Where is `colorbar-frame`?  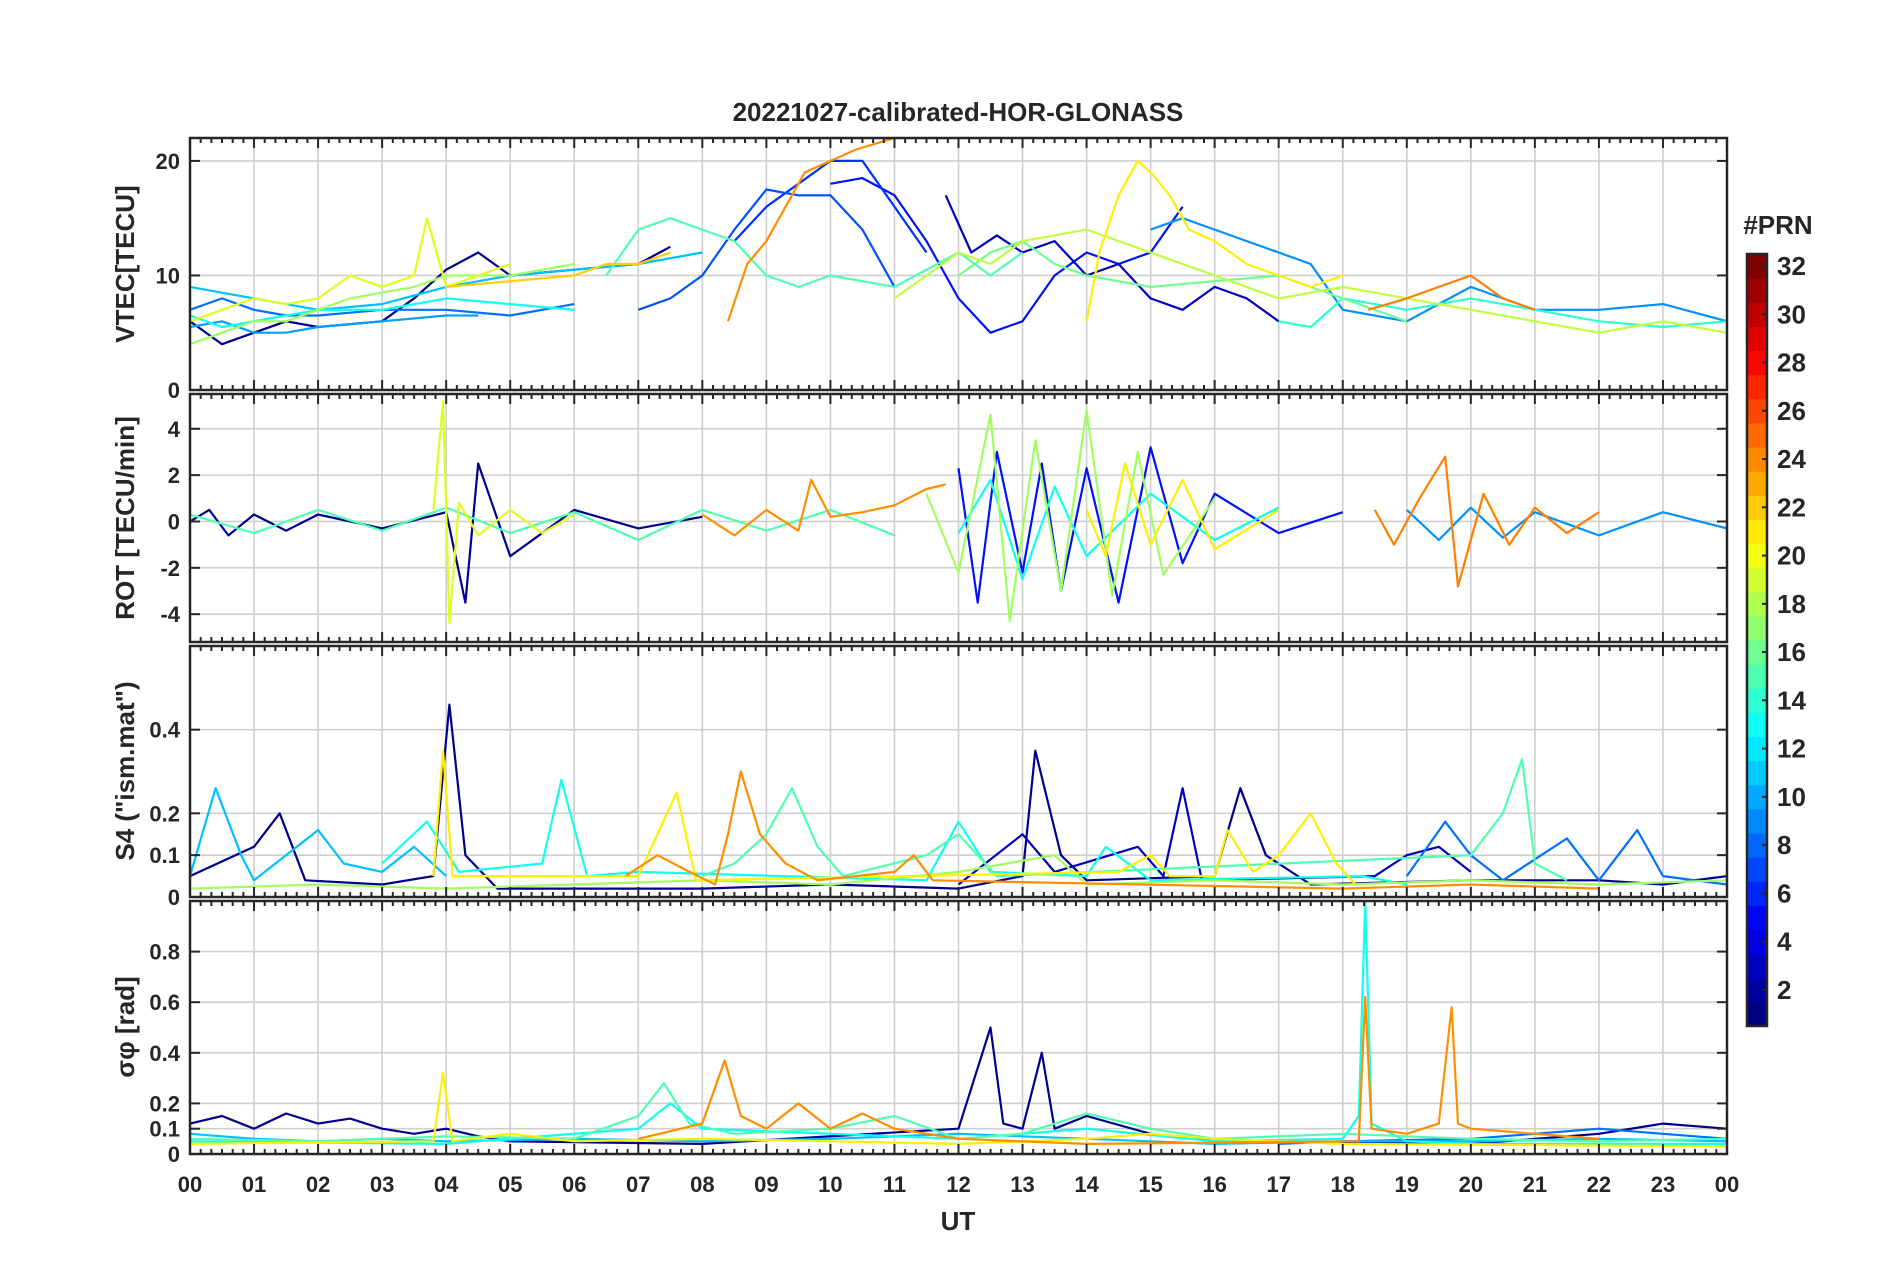 colorbar-frame is located at coordinates (1757, 640).